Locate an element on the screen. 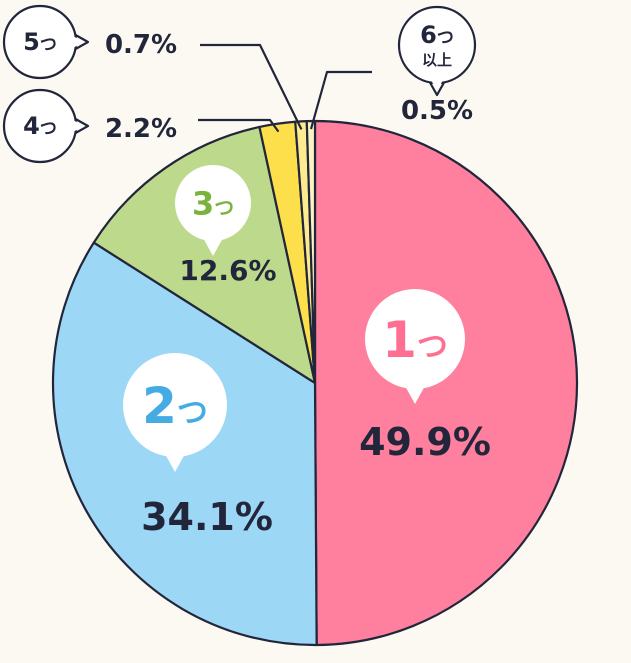 The image size is (631, 663). bubble-4: 4つ is located at coordinates (46, 126).